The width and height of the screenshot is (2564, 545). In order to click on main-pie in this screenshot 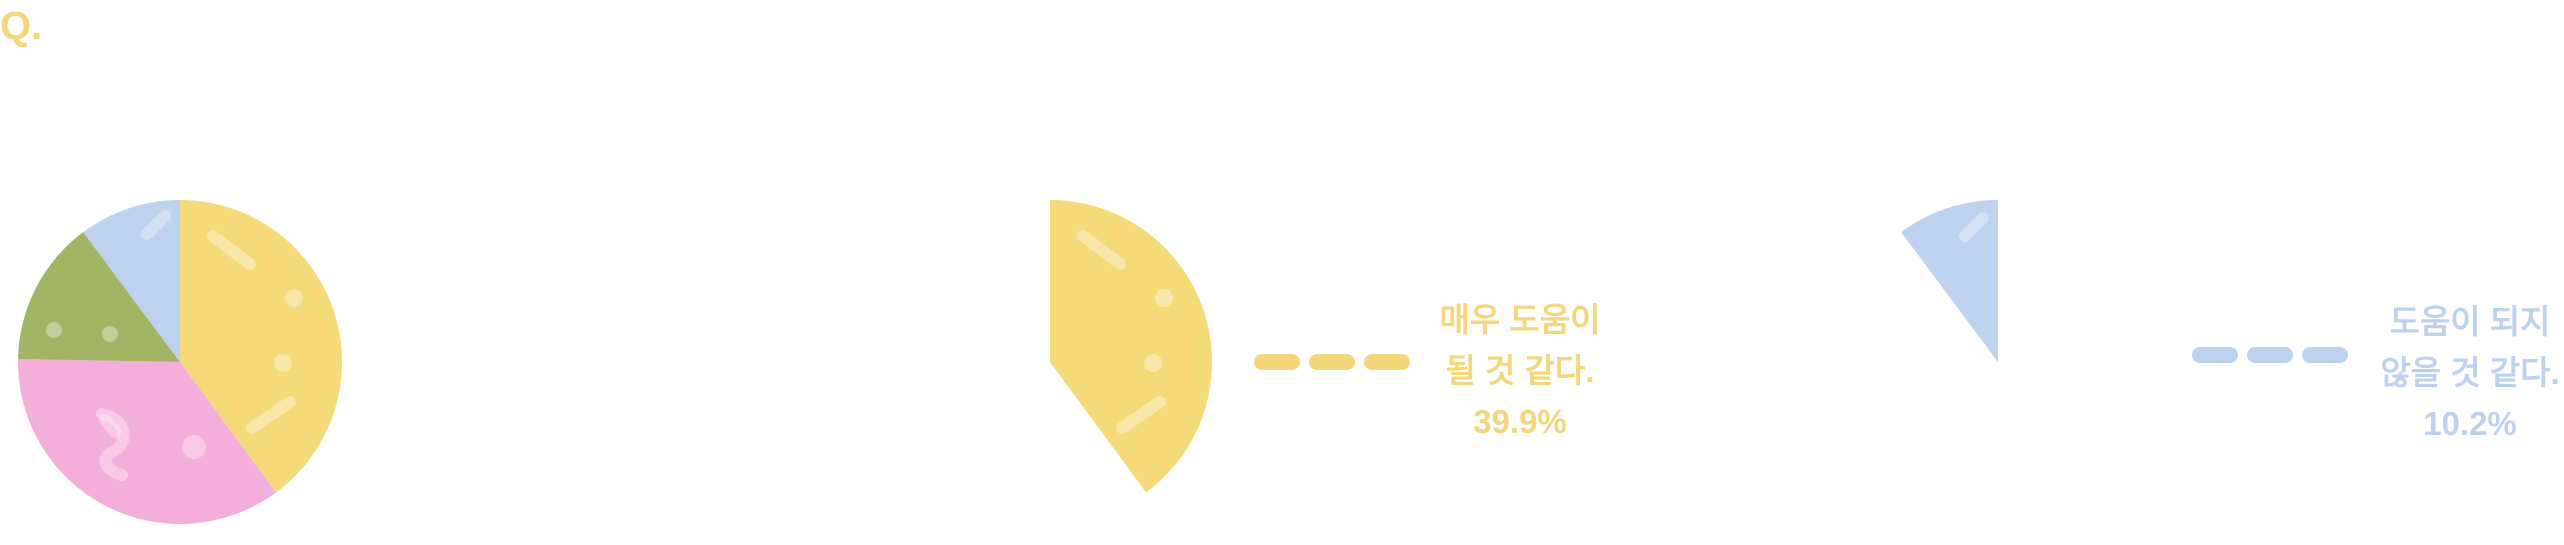, I will do `click(180, 362)`.